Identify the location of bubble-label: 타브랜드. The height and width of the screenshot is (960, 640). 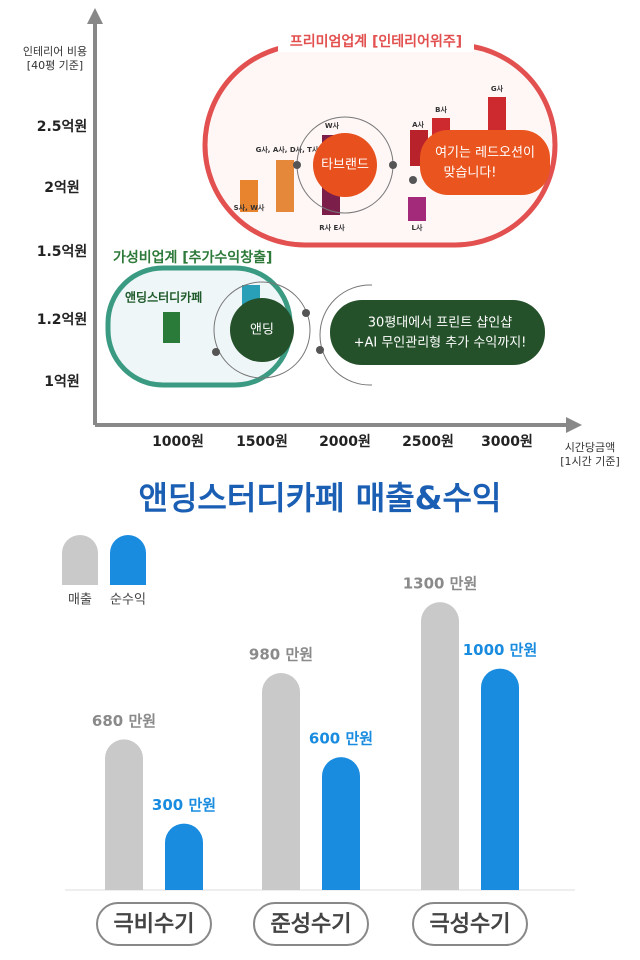
(345, 165).